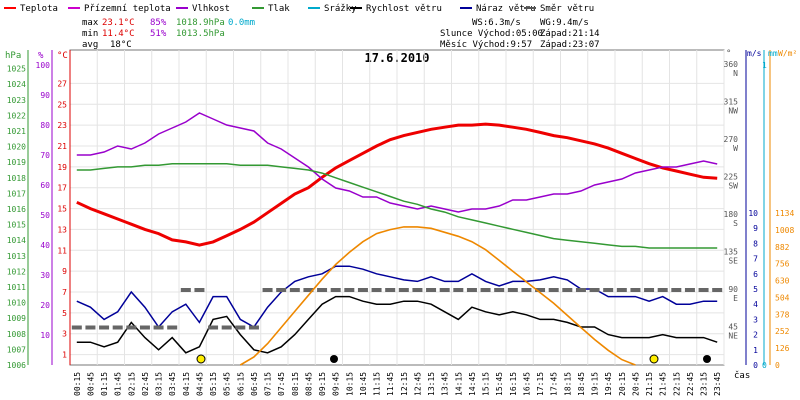 The image size is (800, 400). Describe the element at coordinates (581, 384) in the screenshot. I see `time-tick: 18:45` at that location.